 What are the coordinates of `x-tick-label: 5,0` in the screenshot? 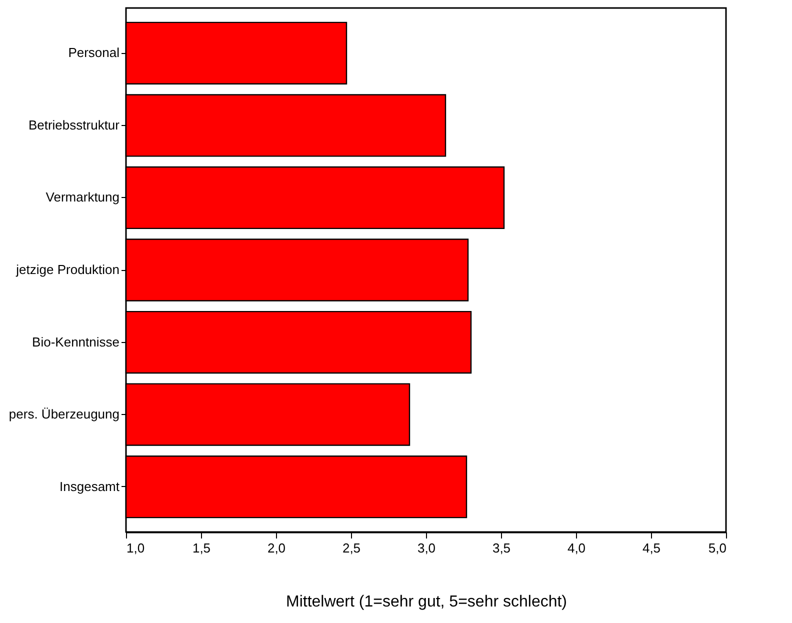 It's located at (717, 548).